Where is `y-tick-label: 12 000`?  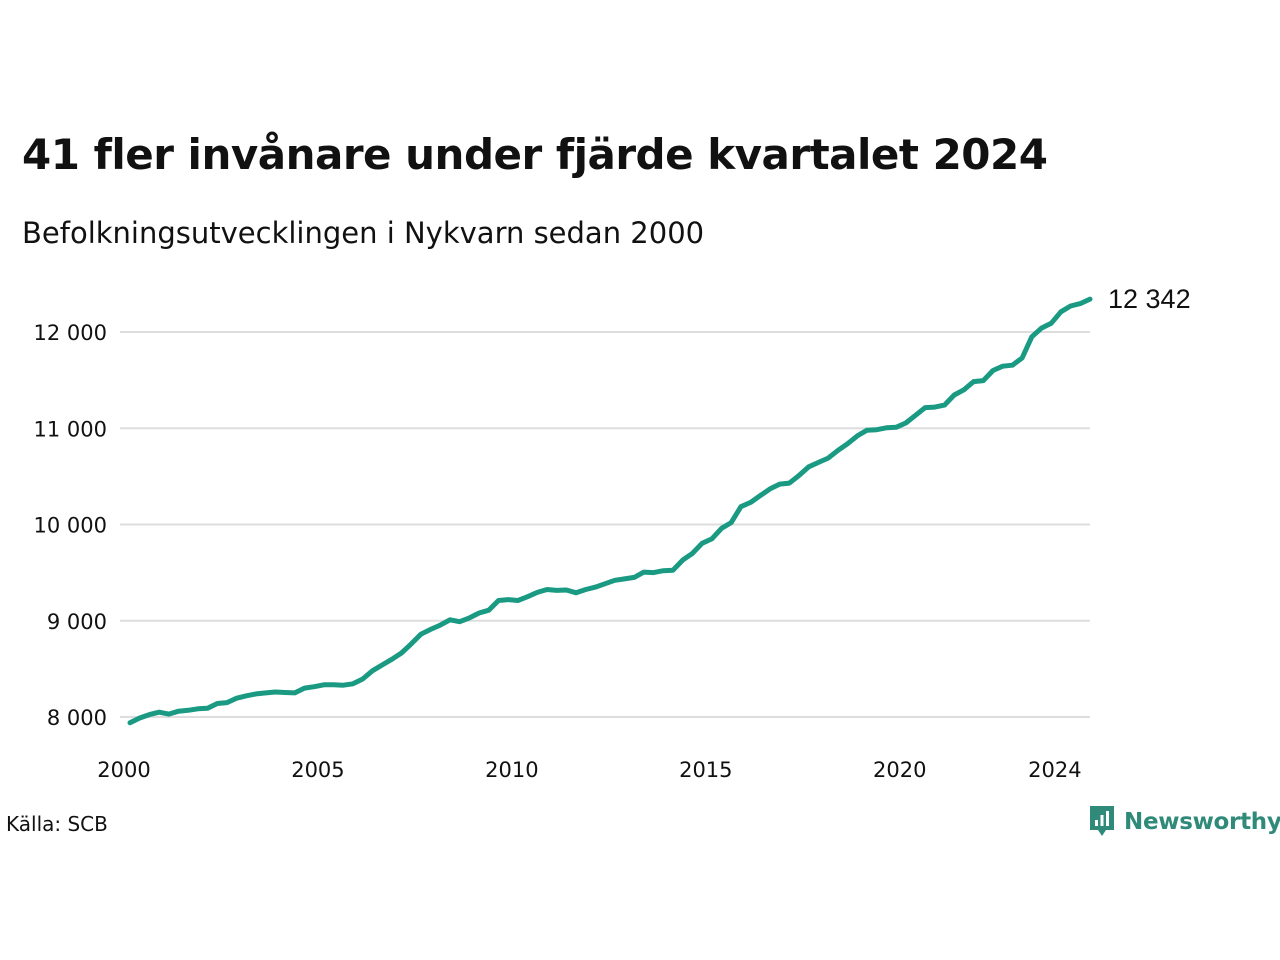
y-tick-label: 12 000 is located at coordinates (70, 333).